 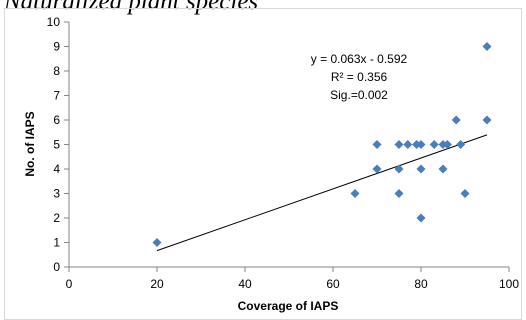 What do you see at coordinates (56, 169) in the screenshot?
I see `y-tick-label: 4` at bounding box center [56, 169].